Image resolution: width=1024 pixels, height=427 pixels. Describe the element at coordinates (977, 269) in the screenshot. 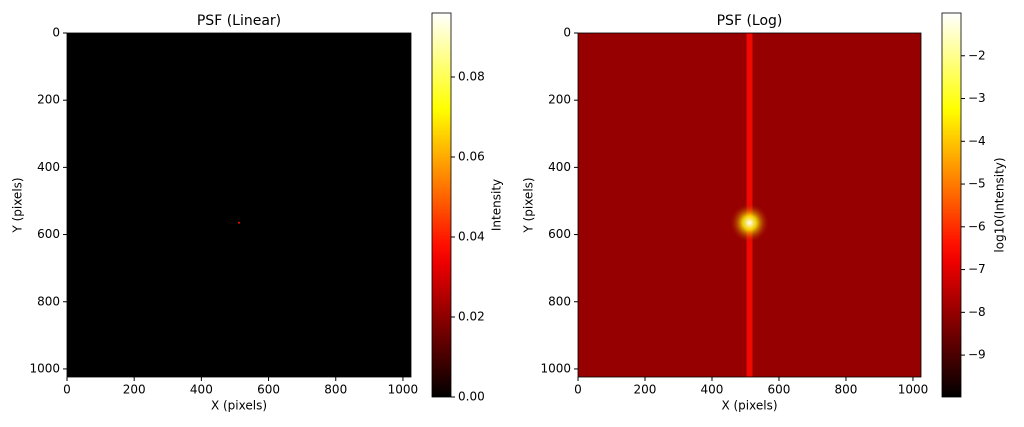

I see `colorbar-tick-label: −7` at that location.